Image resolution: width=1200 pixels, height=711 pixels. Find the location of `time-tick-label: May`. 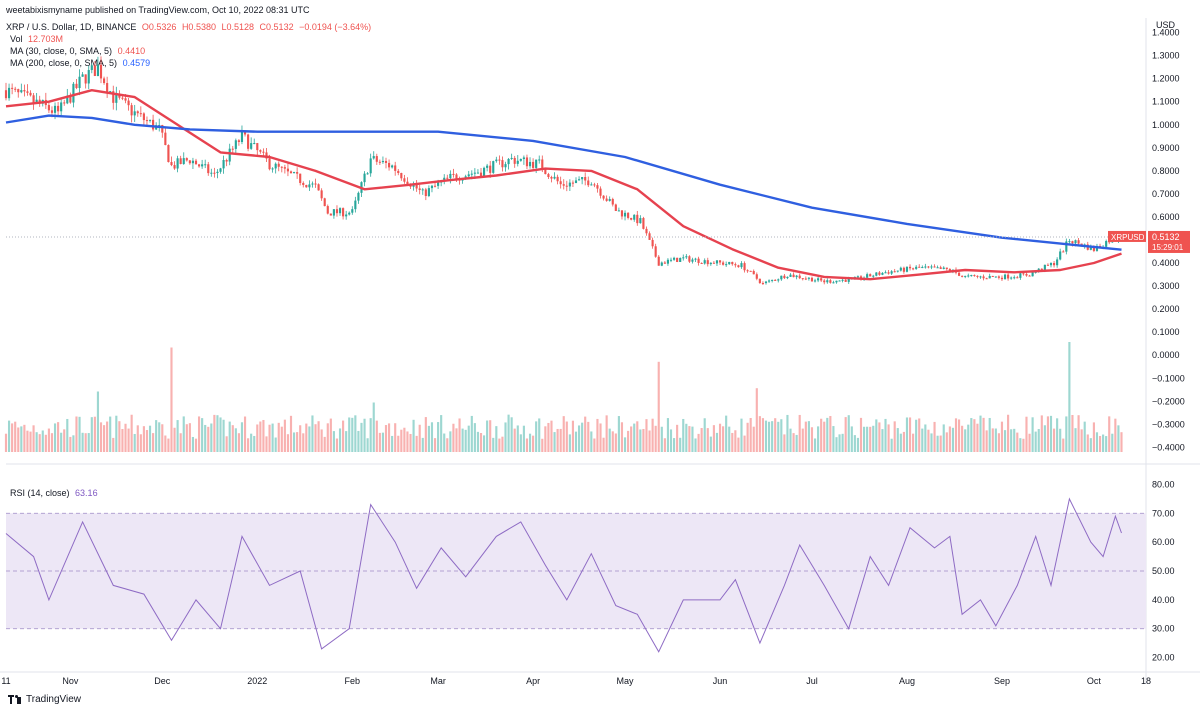

time-tick-label: May is located at coordinates (626, 681).